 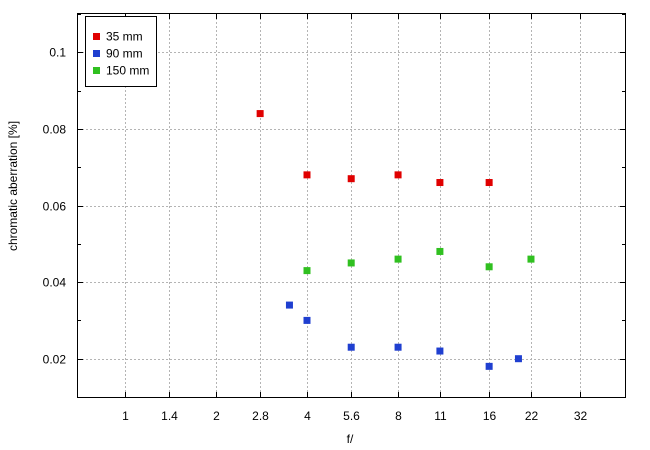 What do you see at coordinates (307, 416) in the screenshot?
I see `x-tick-label: 4` at bounding box center [307, 416].